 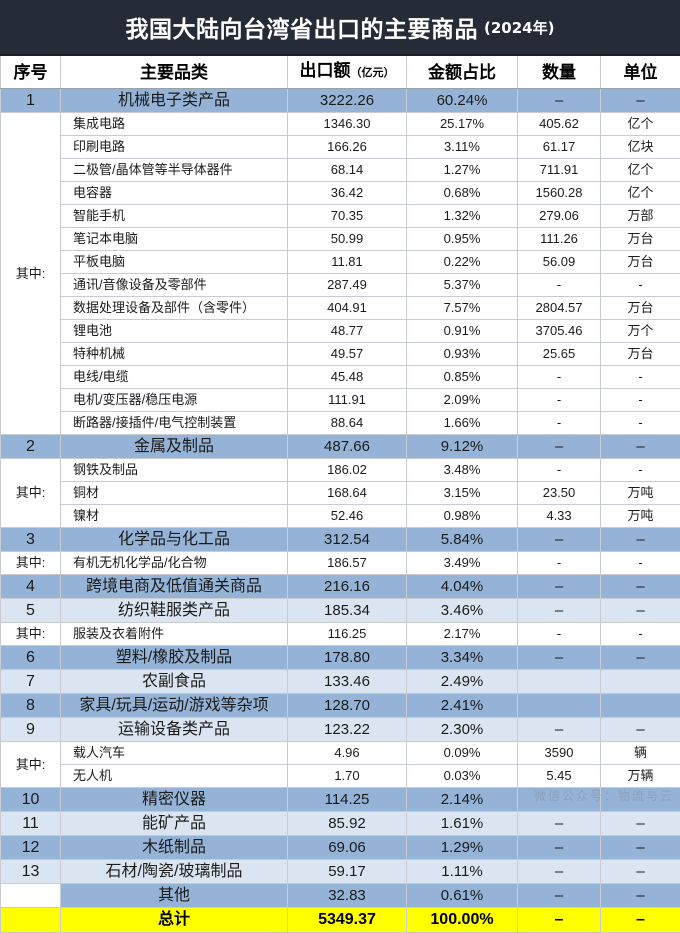 I want to click on table-header-row: 序号 主要品类 出口额（亿元） 金额占比 数量 单位, so click(x=340, y=72).